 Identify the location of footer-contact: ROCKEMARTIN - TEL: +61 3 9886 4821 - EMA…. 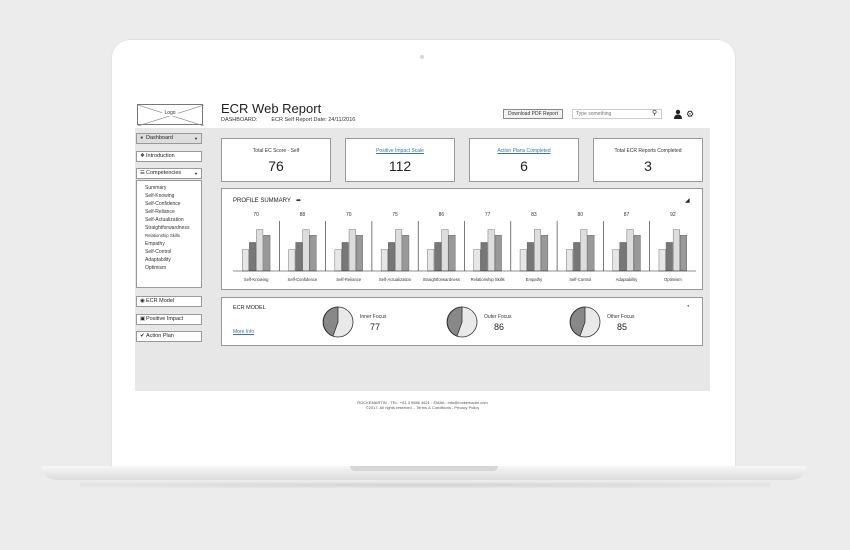
(422, 402).